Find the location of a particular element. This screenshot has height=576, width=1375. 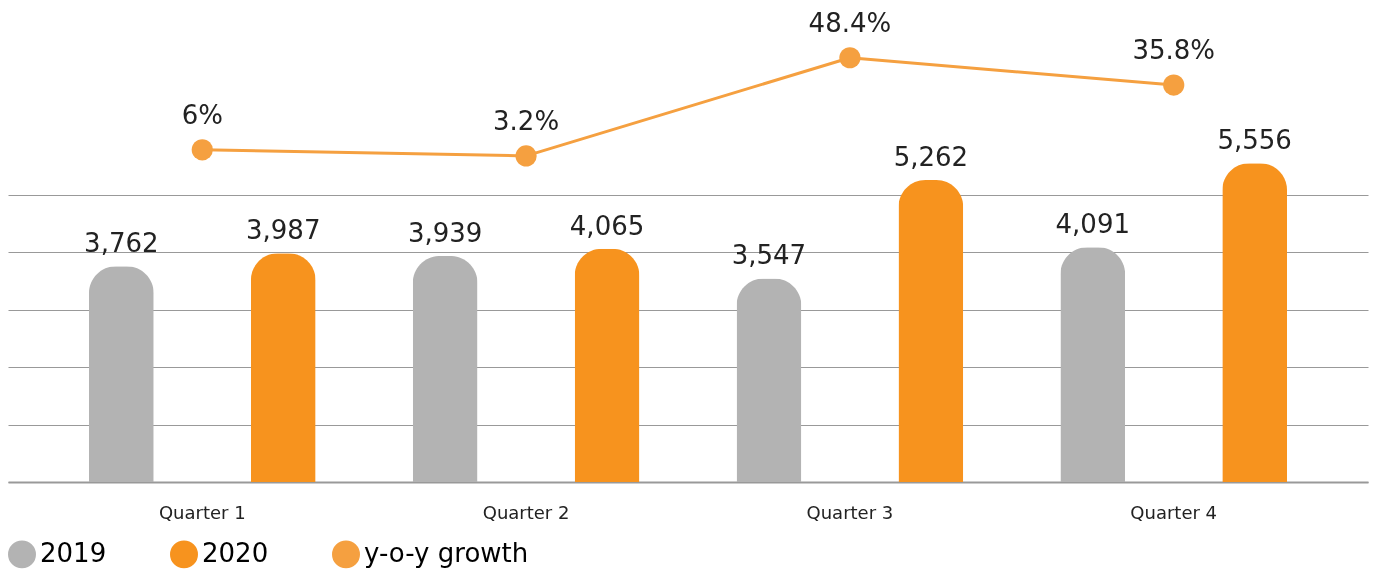

data-label: 3,987 is located at coordinates (283, 230).